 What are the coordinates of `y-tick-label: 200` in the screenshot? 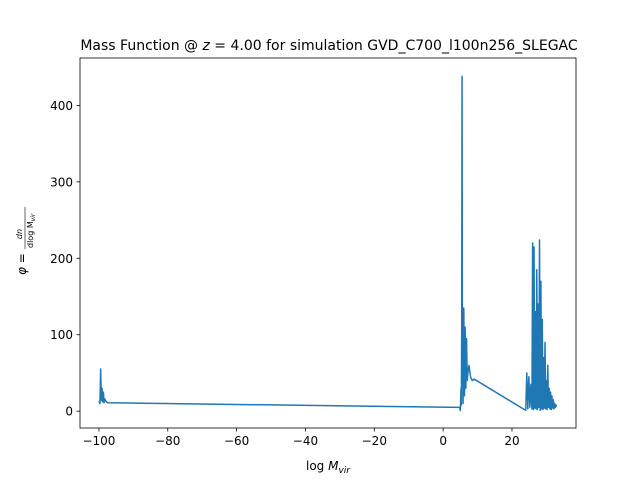 It's located at (61, 259).